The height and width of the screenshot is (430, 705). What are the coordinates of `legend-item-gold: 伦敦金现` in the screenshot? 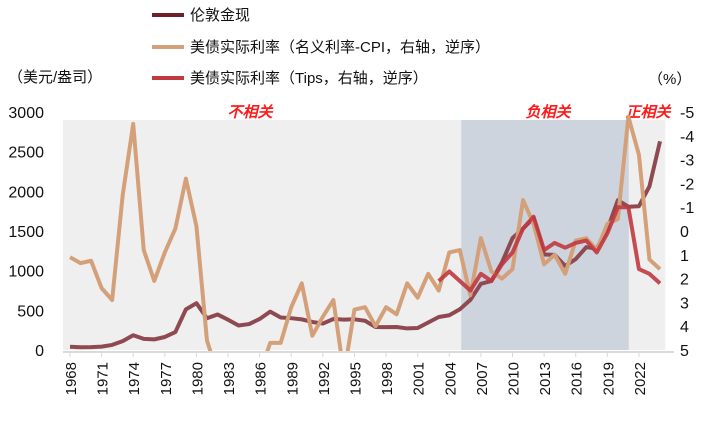 It's located at (201, 14).